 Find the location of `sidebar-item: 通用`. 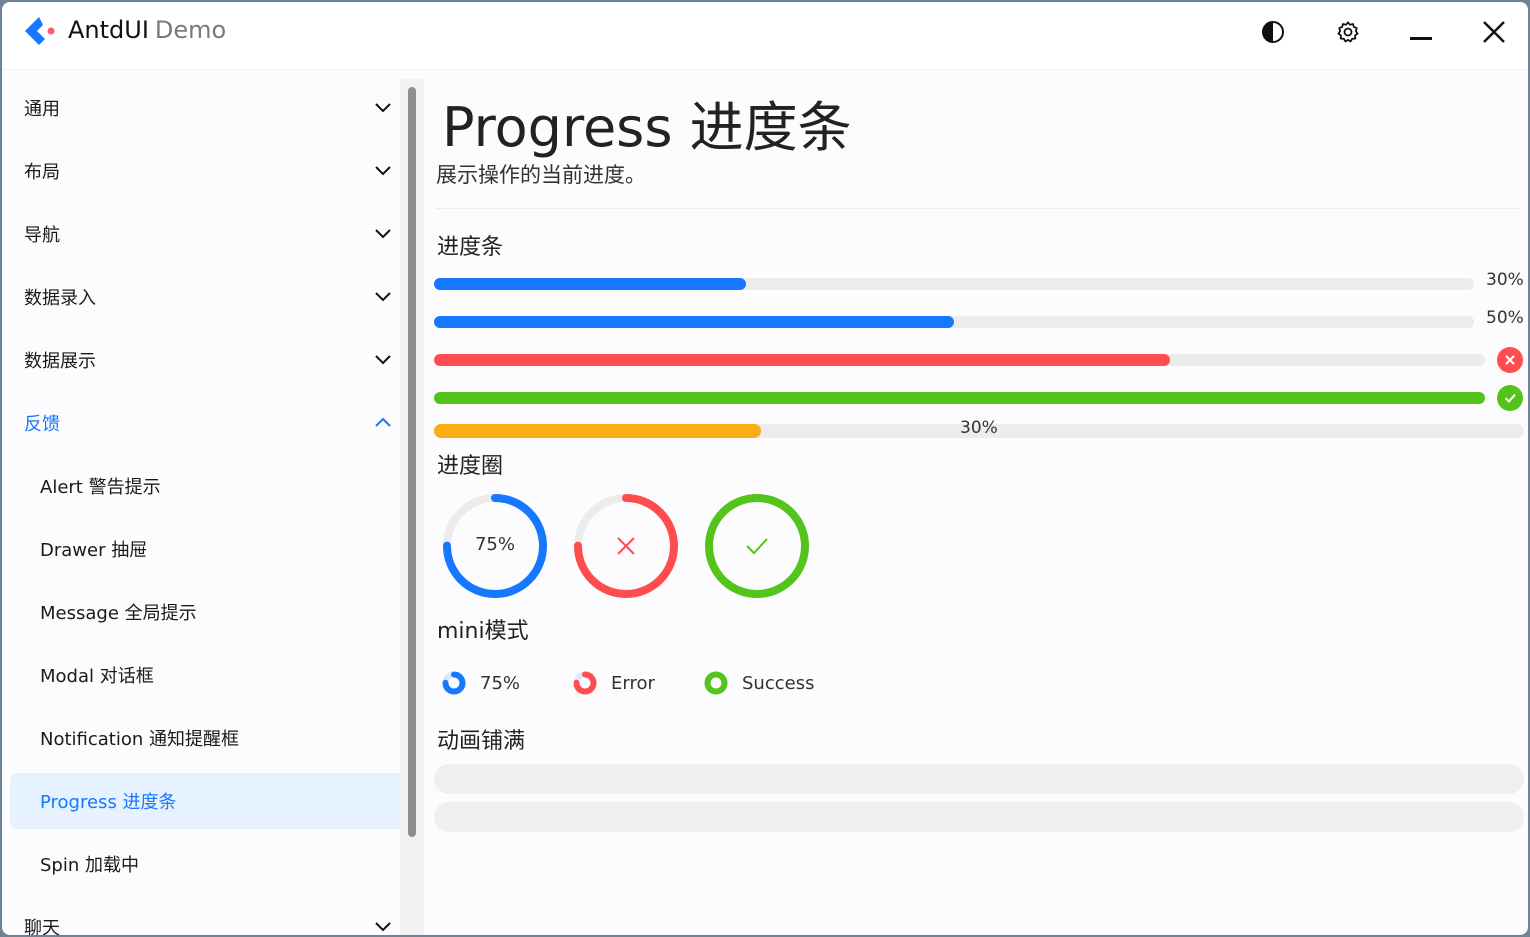

sidebar-item: 通用 is located at coordinates (205, 108).